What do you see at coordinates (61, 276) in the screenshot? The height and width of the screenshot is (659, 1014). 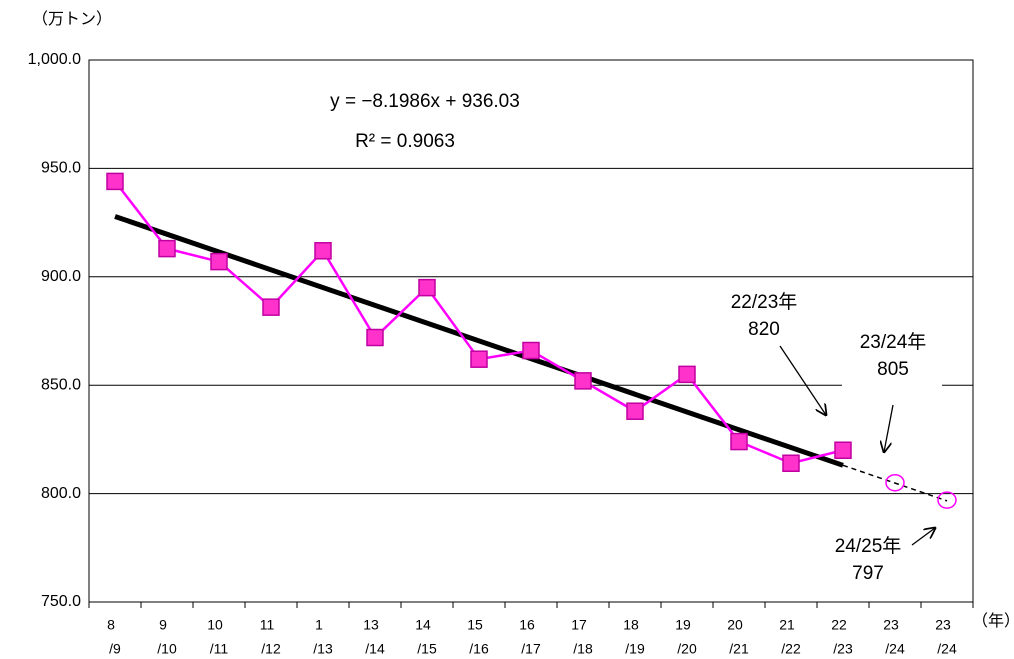 I see `y-tick-label: 900.0` at bounding box center [61, 276].